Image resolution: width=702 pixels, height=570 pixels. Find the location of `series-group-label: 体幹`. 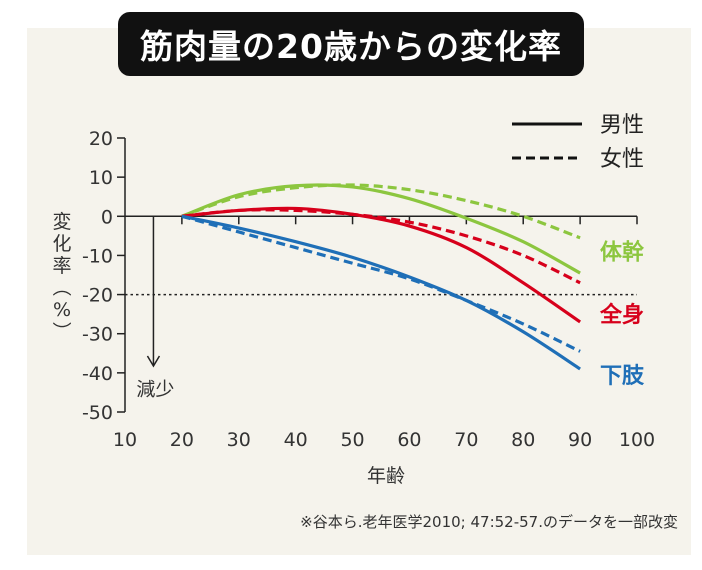

series-group-label: 体幹 is located at coordinates (622, 253).